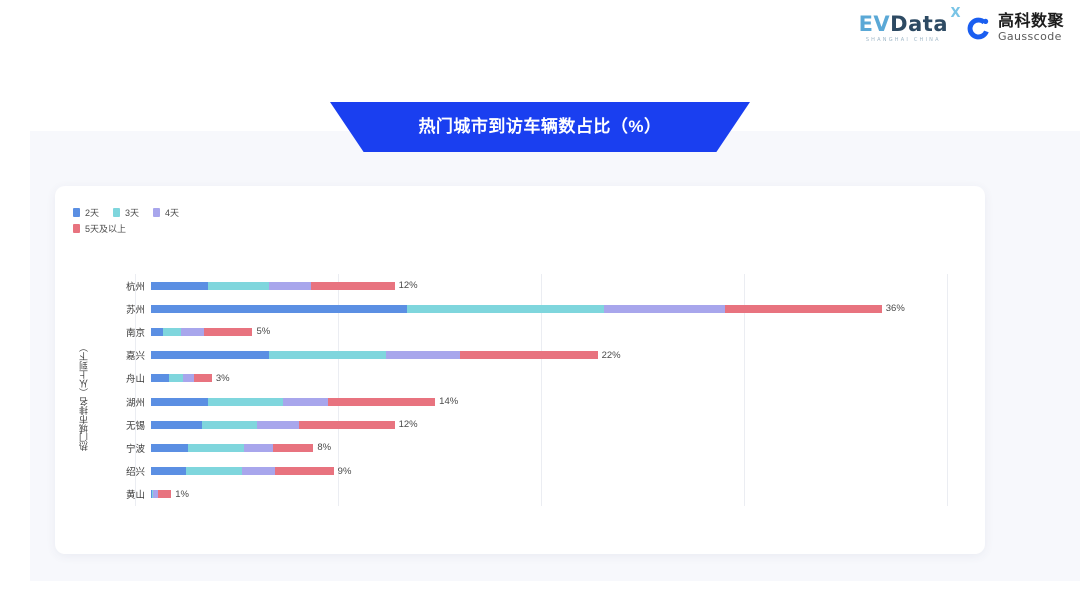 Image resolution: width=1080 pixels, height=608 pixels. What do you see at coordinates (135, 496) in the screenshot?
I see `y-axis-tick-label: 黄山` at bounding box center [135, 496].